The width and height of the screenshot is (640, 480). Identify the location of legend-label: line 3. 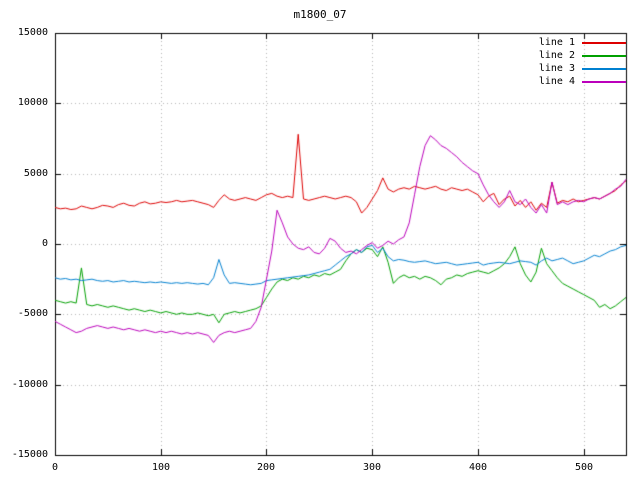
(556, 68).